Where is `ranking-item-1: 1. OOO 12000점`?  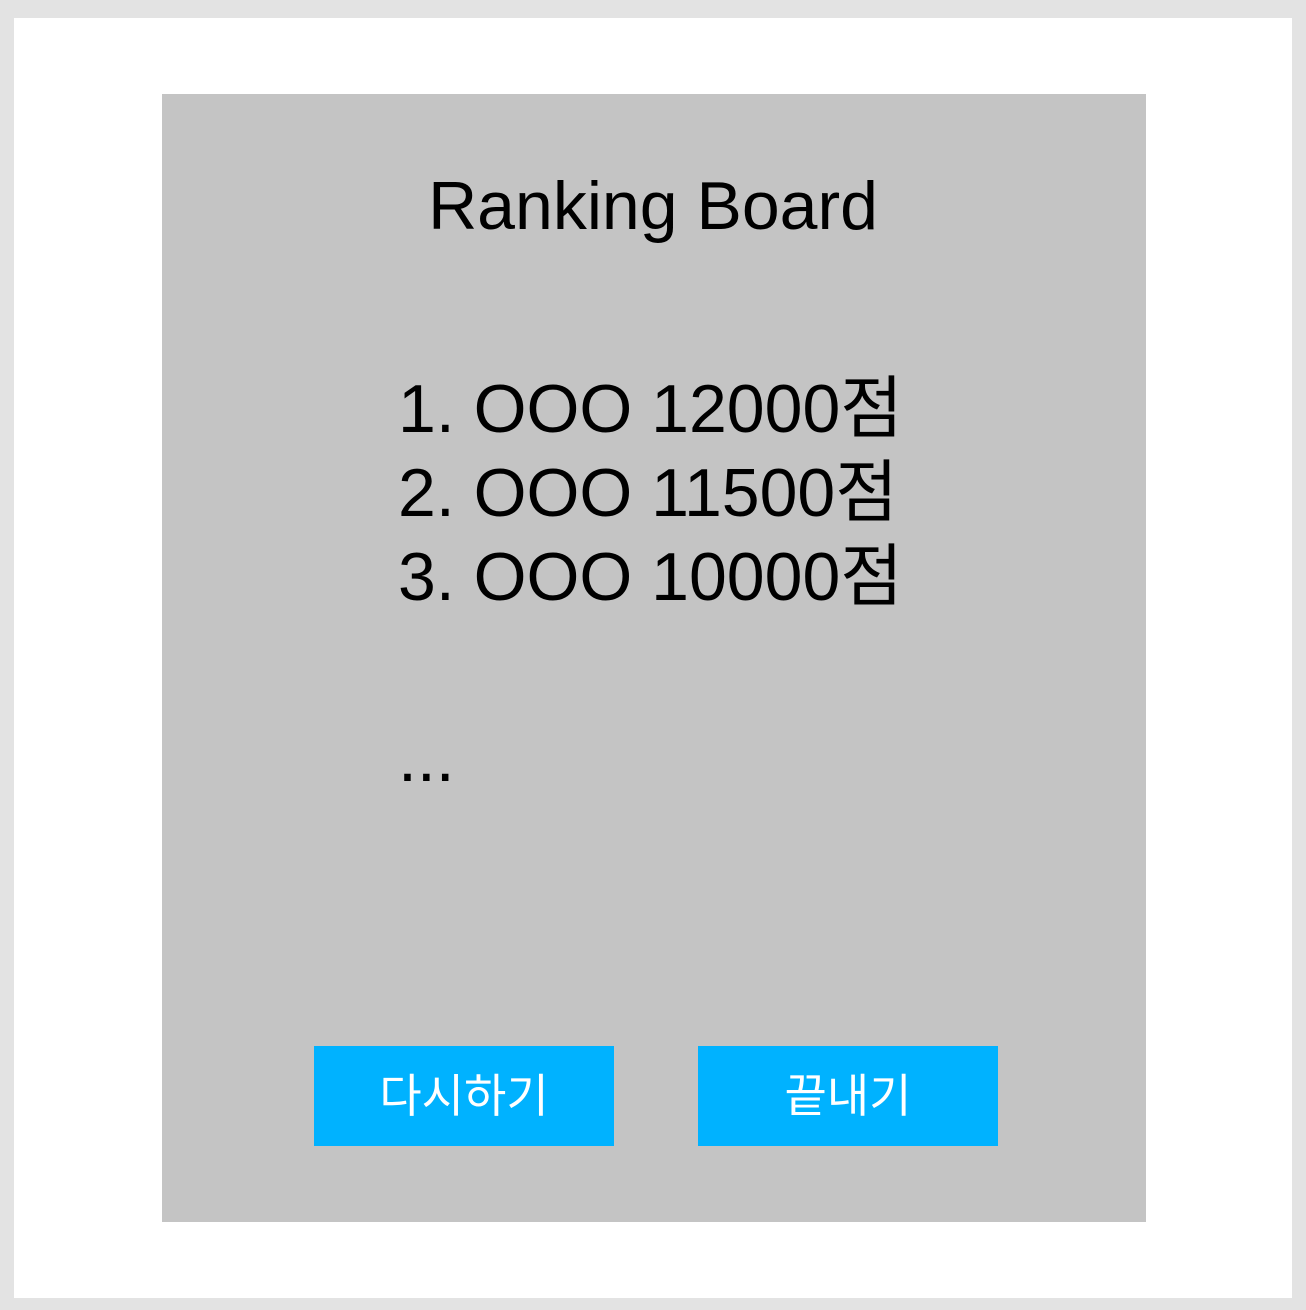 ranking-item-1: 1. OOO 12000점 is located at coordinates (650, 409).